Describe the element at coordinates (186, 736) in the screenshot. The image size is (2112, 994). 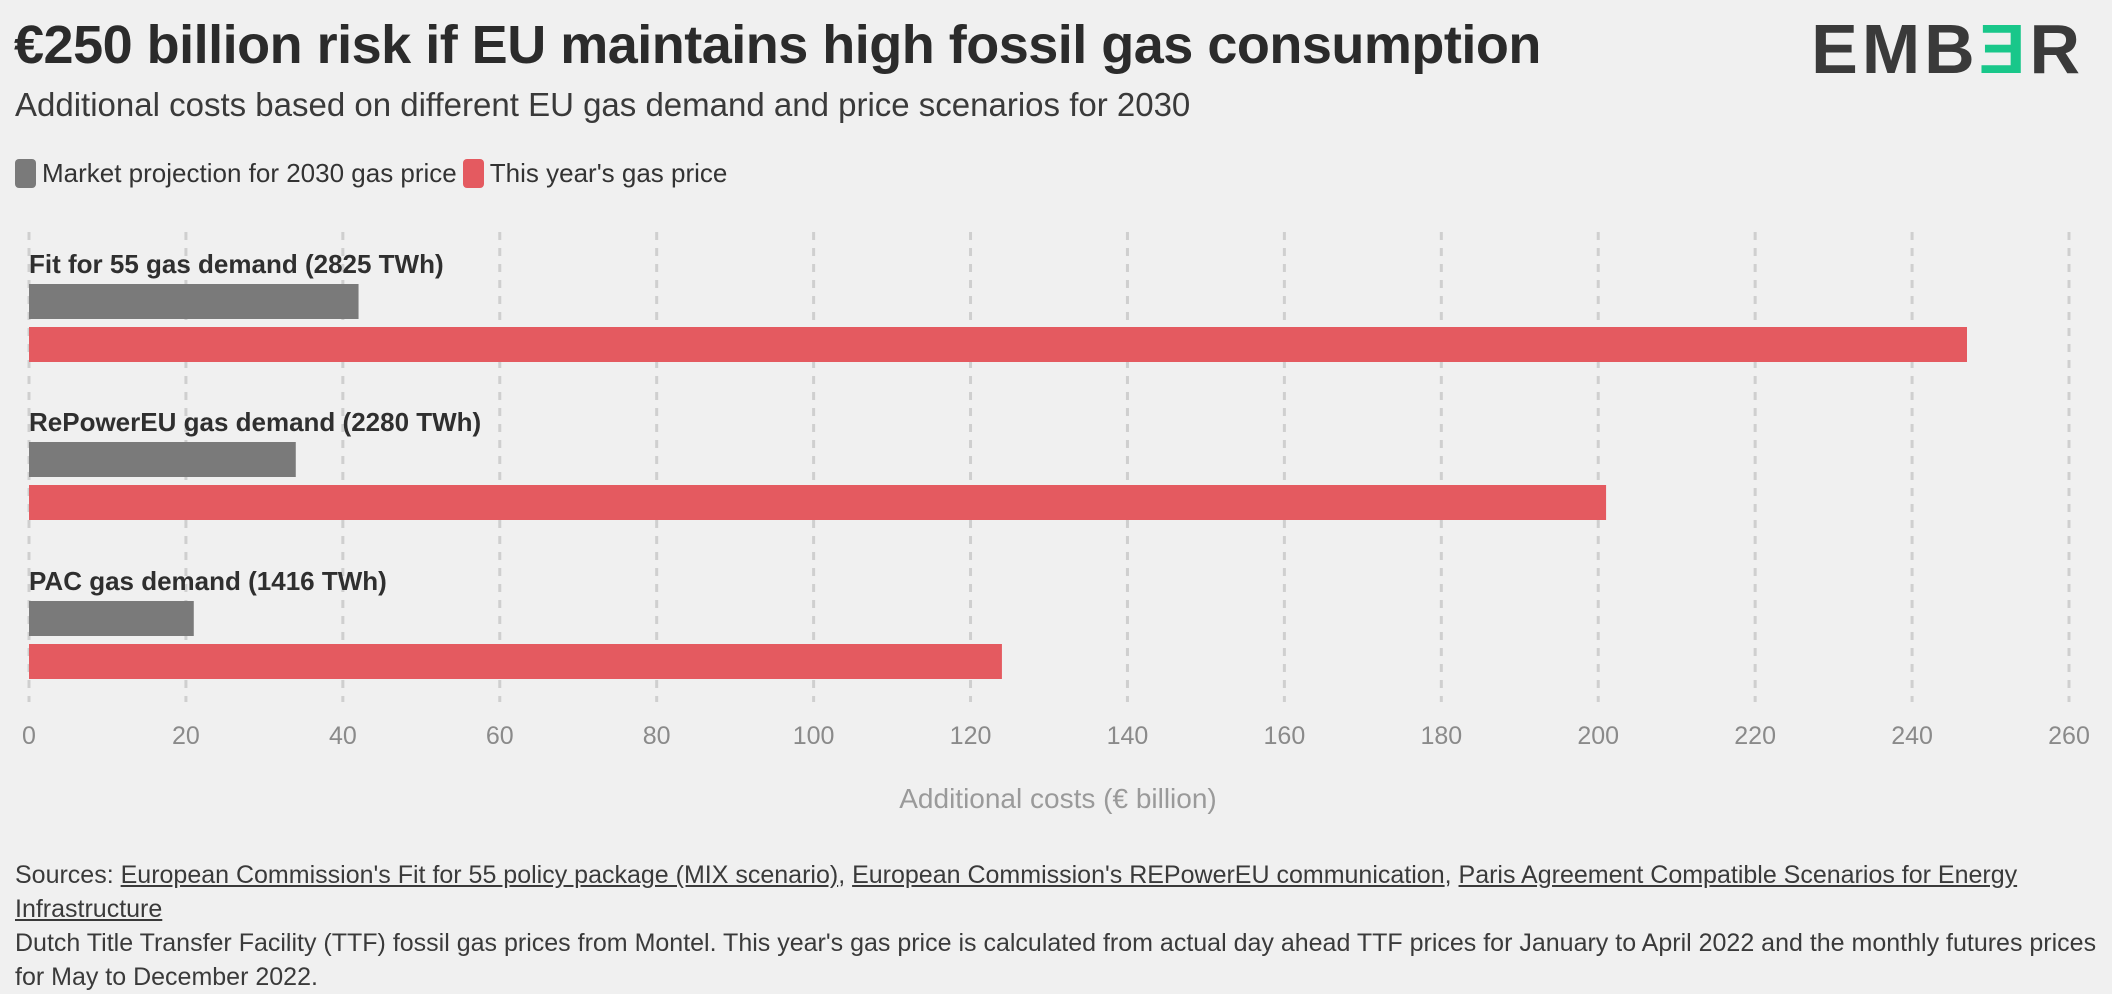
I see `x-tick-label: 20` at that location.